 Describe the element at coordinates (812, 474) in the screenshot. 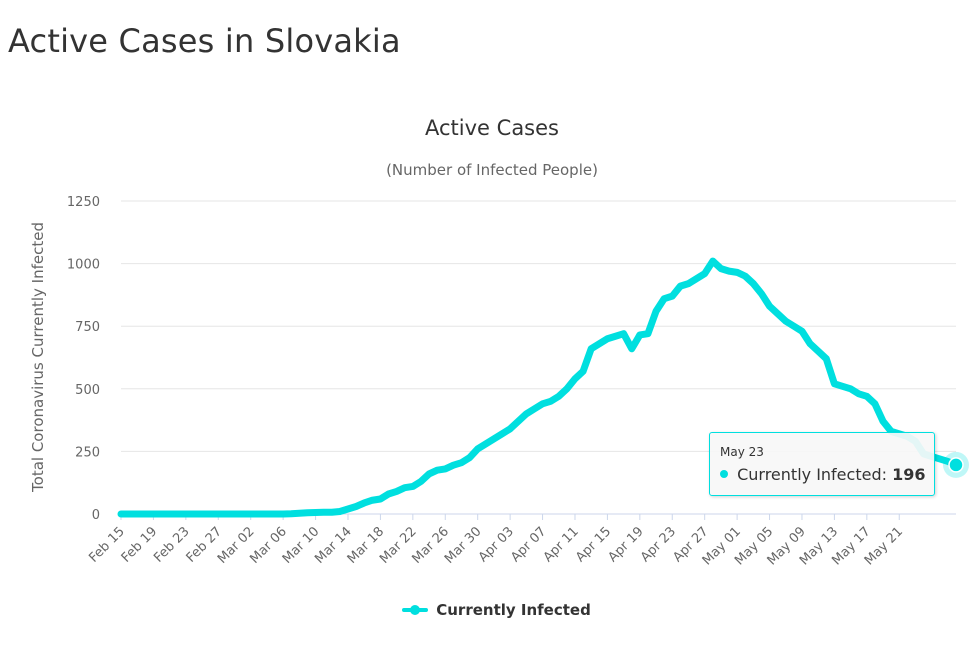

I see `tooltip-series-name: Currently Infected:` at that location.